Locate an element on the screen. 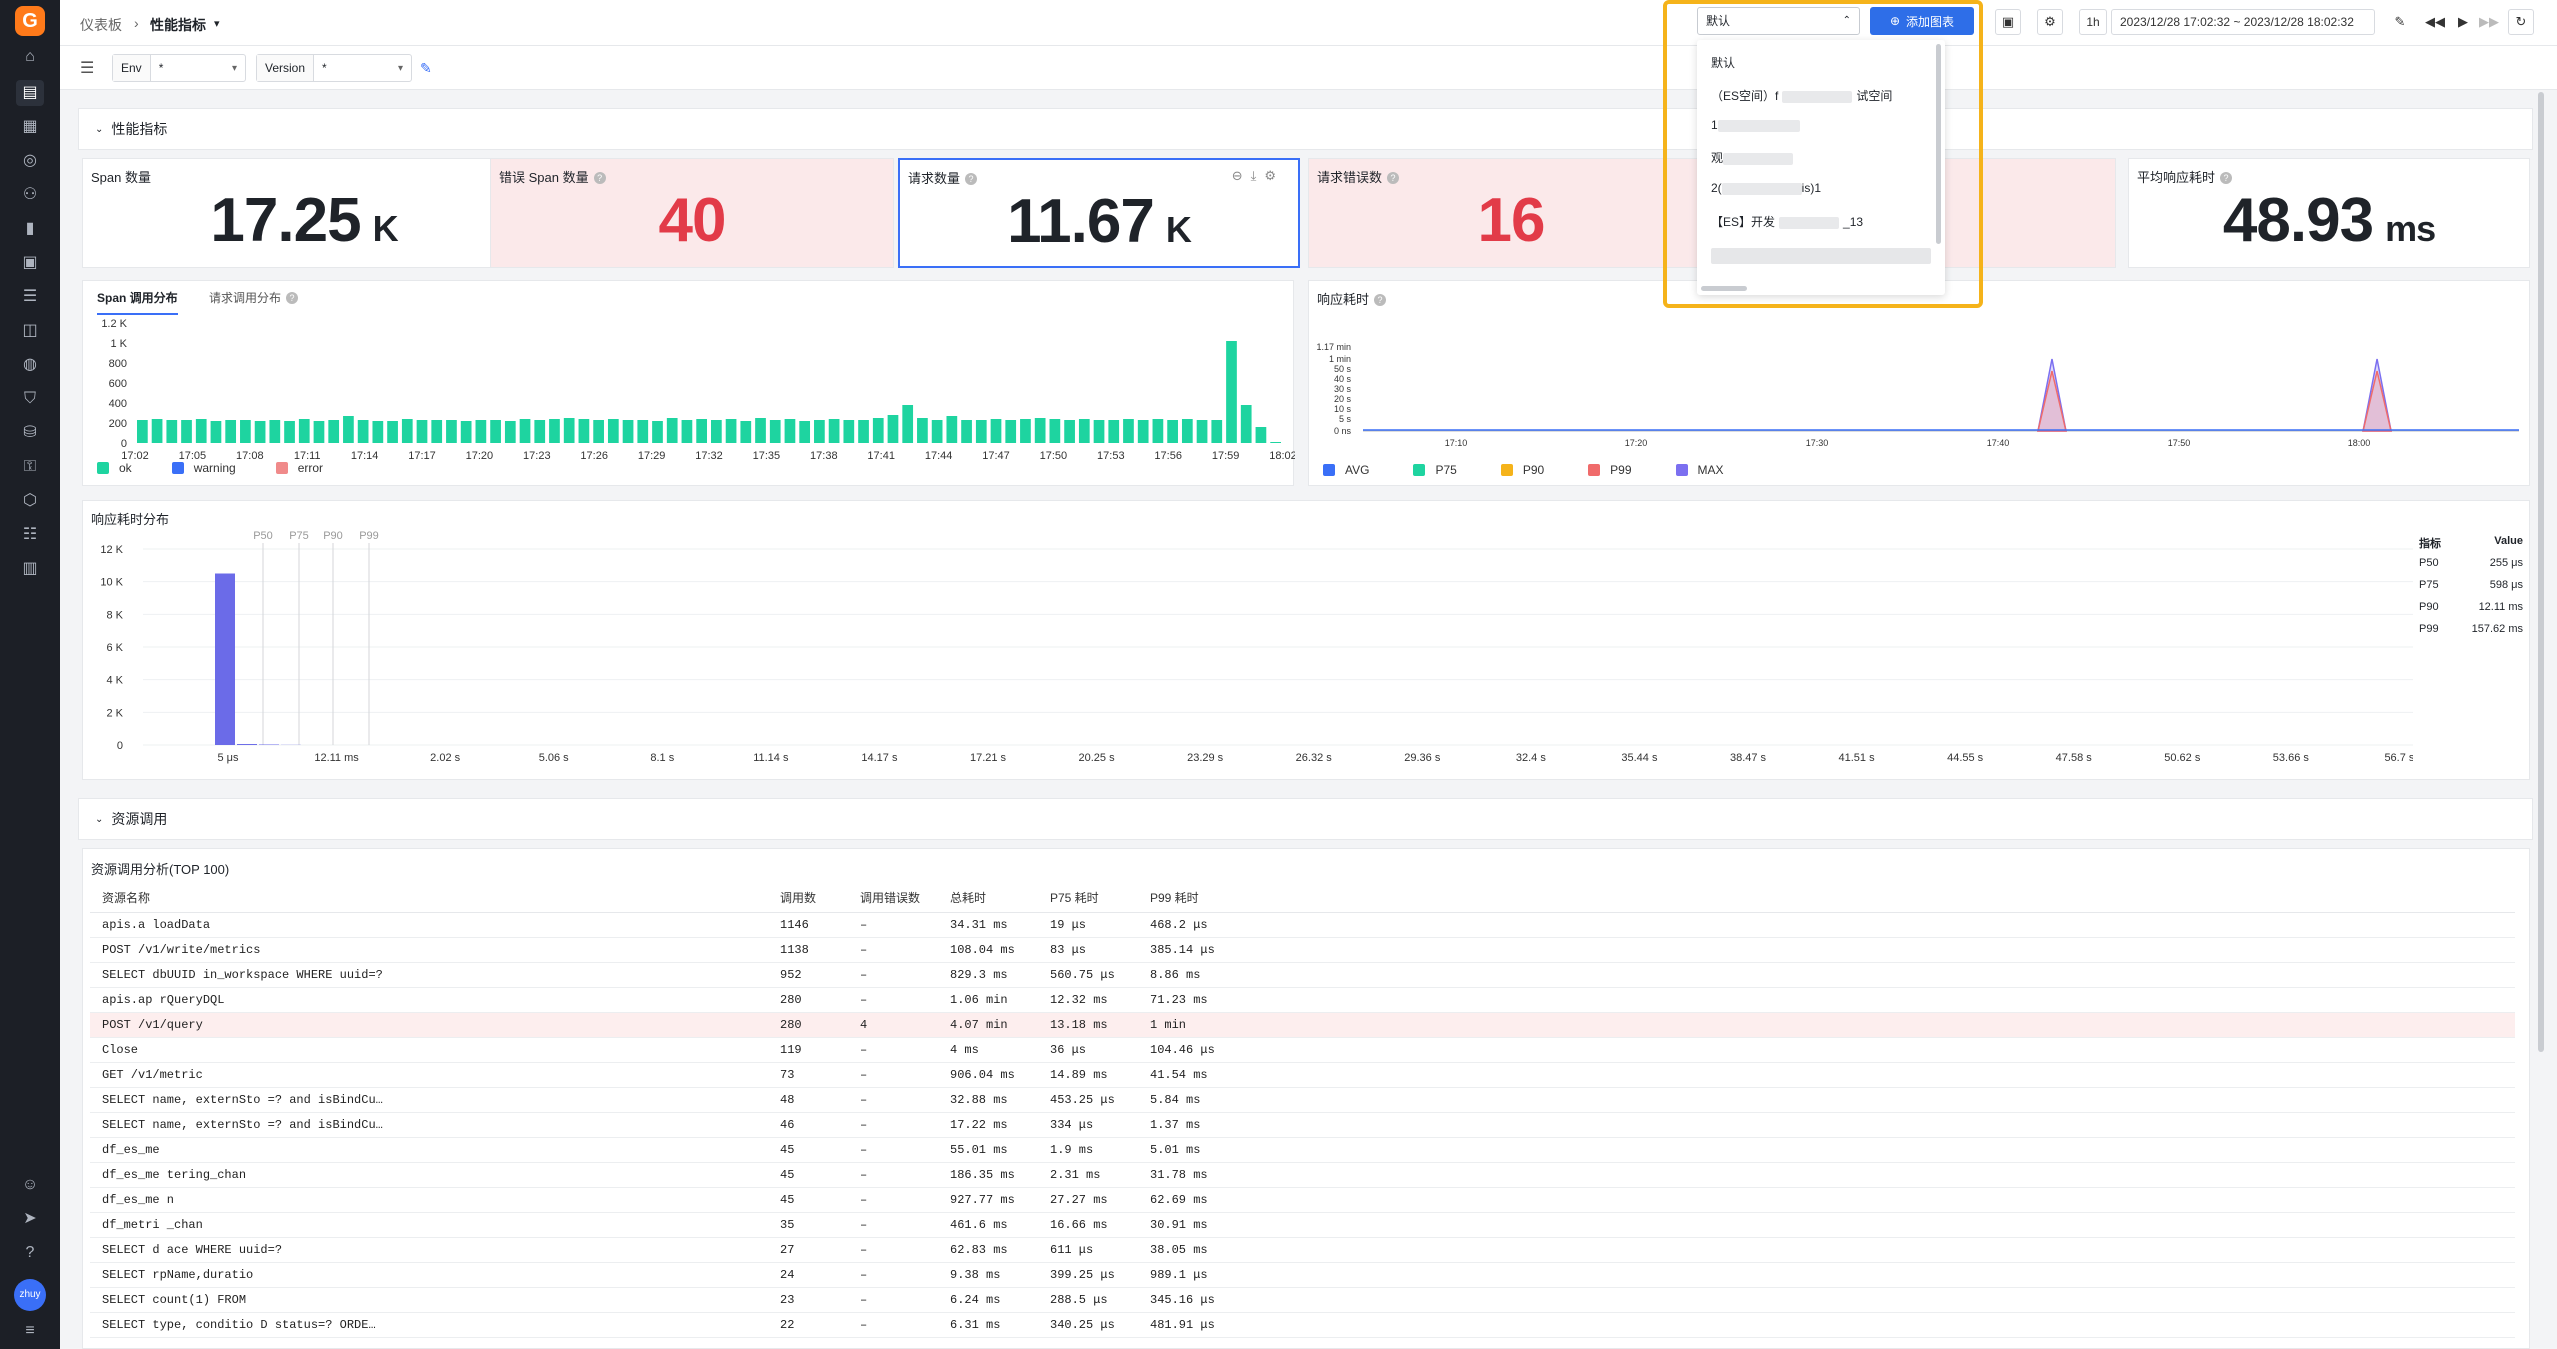 The width and height of the screenshot is (2557, 1349). settings-sliders-icon: ☷ is located at coordinates (30, 534).